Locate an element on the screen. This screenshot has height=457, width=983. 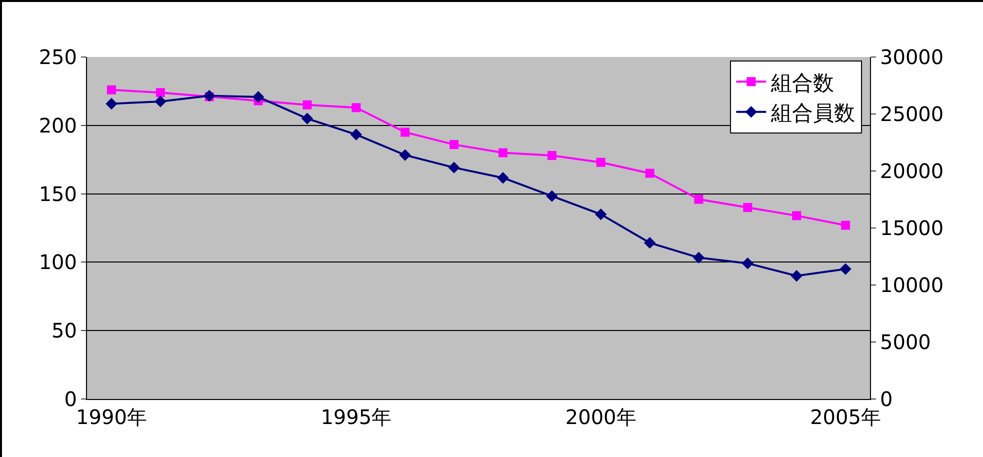
x-tick-label: 2000年 is located at coordinates (600, 417).